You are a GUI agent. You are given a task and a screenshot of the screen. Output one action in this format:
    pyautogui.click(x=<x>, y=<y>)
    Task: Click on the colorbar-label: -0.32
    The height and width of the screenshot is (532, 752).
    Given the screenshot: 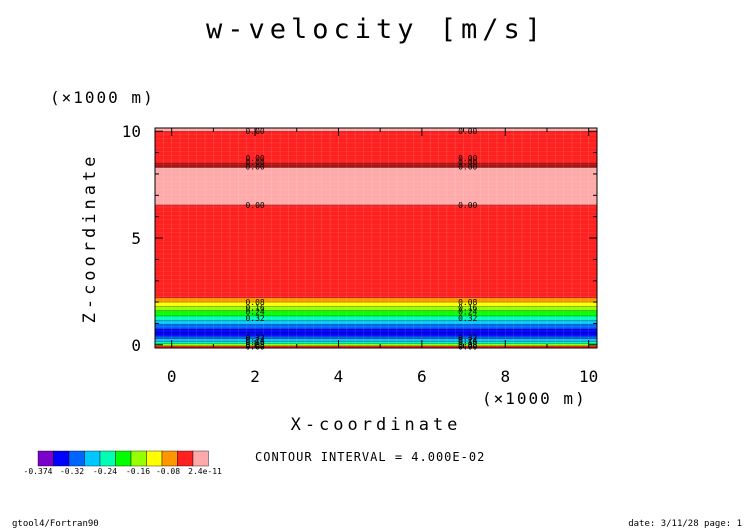 What is the action you would take?
    pyautogui.click(x=72, y=471)
    